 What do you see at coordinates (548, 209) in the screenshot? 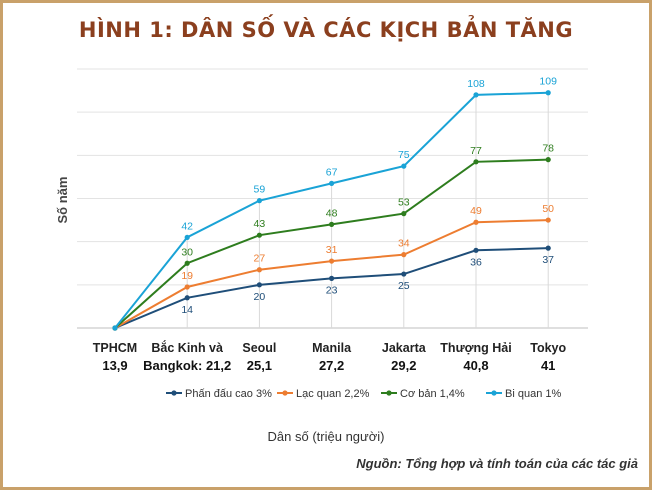
I see `data-label: 50` at bounding box center [548, 209].